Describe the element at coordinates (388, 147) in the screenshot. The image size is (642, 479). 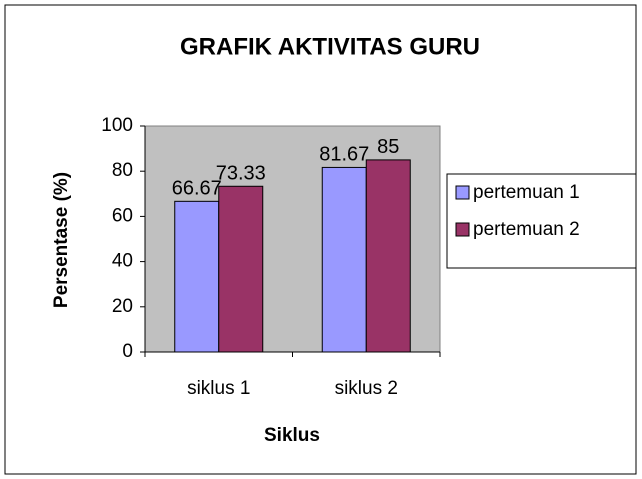
I see `data-label: 85` at that location.